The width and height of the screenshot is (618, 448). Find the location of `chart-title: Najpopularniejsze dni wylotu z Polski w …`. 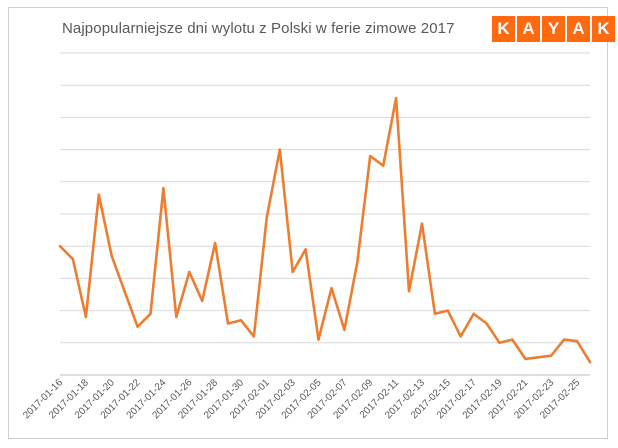

chart-title: Najpopularniejsze dni wylotu z Polski w … is located at coordinates (258, 28).